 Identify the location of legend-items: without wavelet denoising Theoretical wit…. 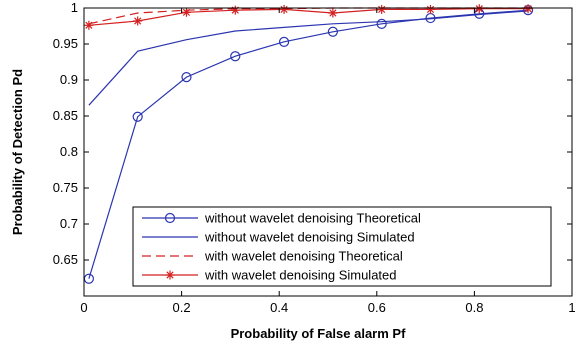
(281, 247).